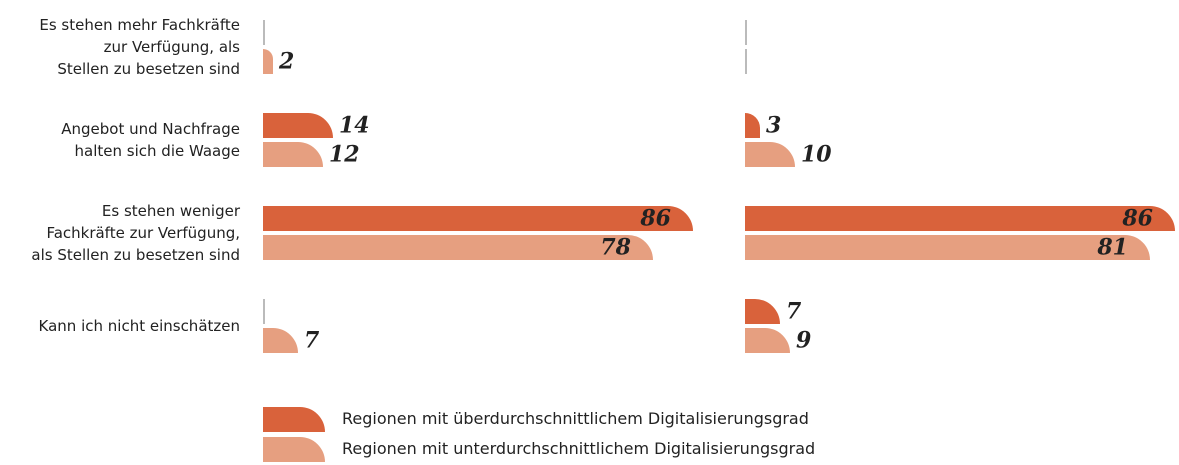 This screenshot has width=1179, height=465. Describe the element at coordinates (773, 126) in the screenshot. I see `value-label: 3` at that location.